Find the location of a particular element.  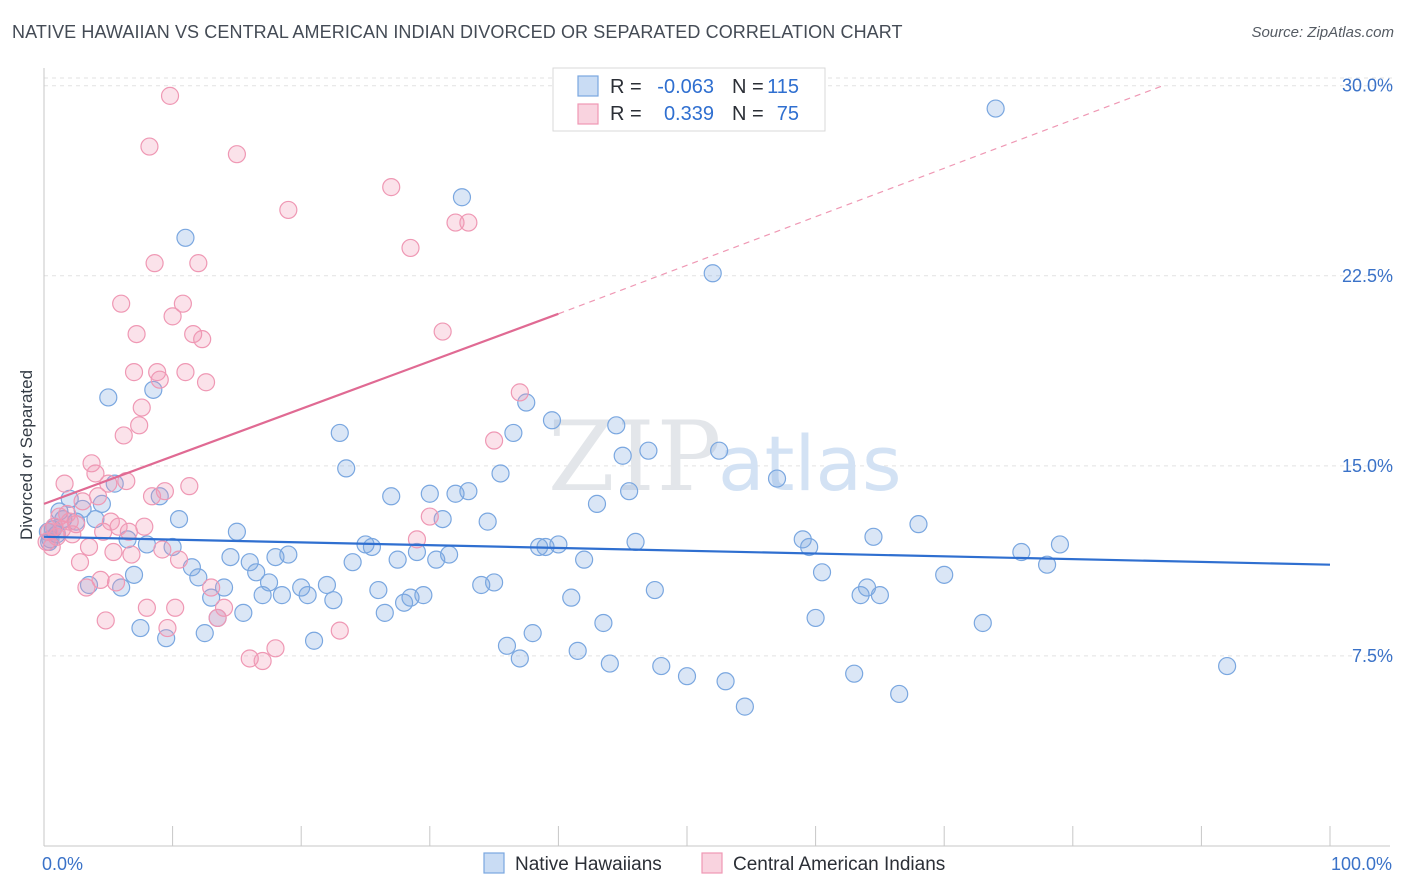

y-tick-label: 7.5% is located at coordinates (1372, 656).